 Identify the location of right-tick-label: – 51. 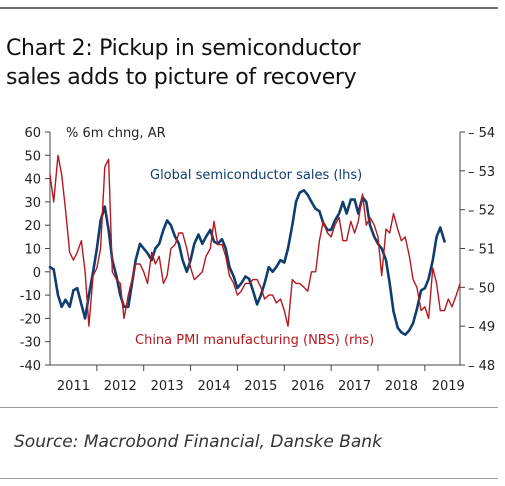
(481, 250).